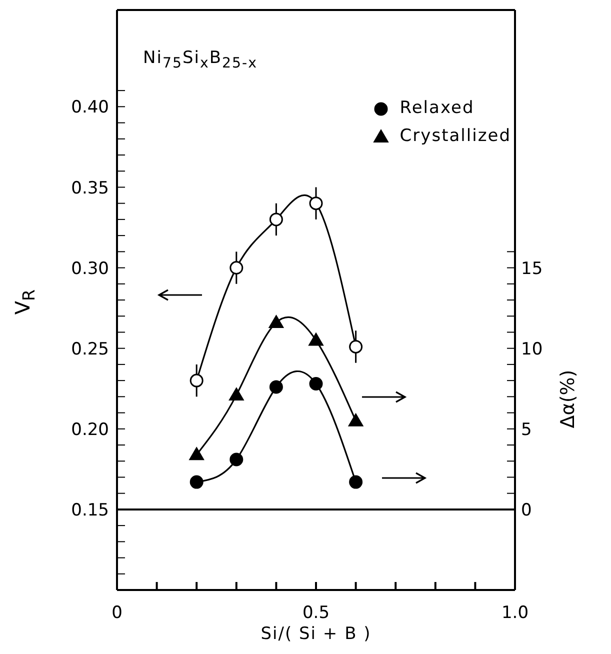  Describe the element at coordinates (526, 510) in the screenshot. I see `y2-tick-label: 0` at that location.